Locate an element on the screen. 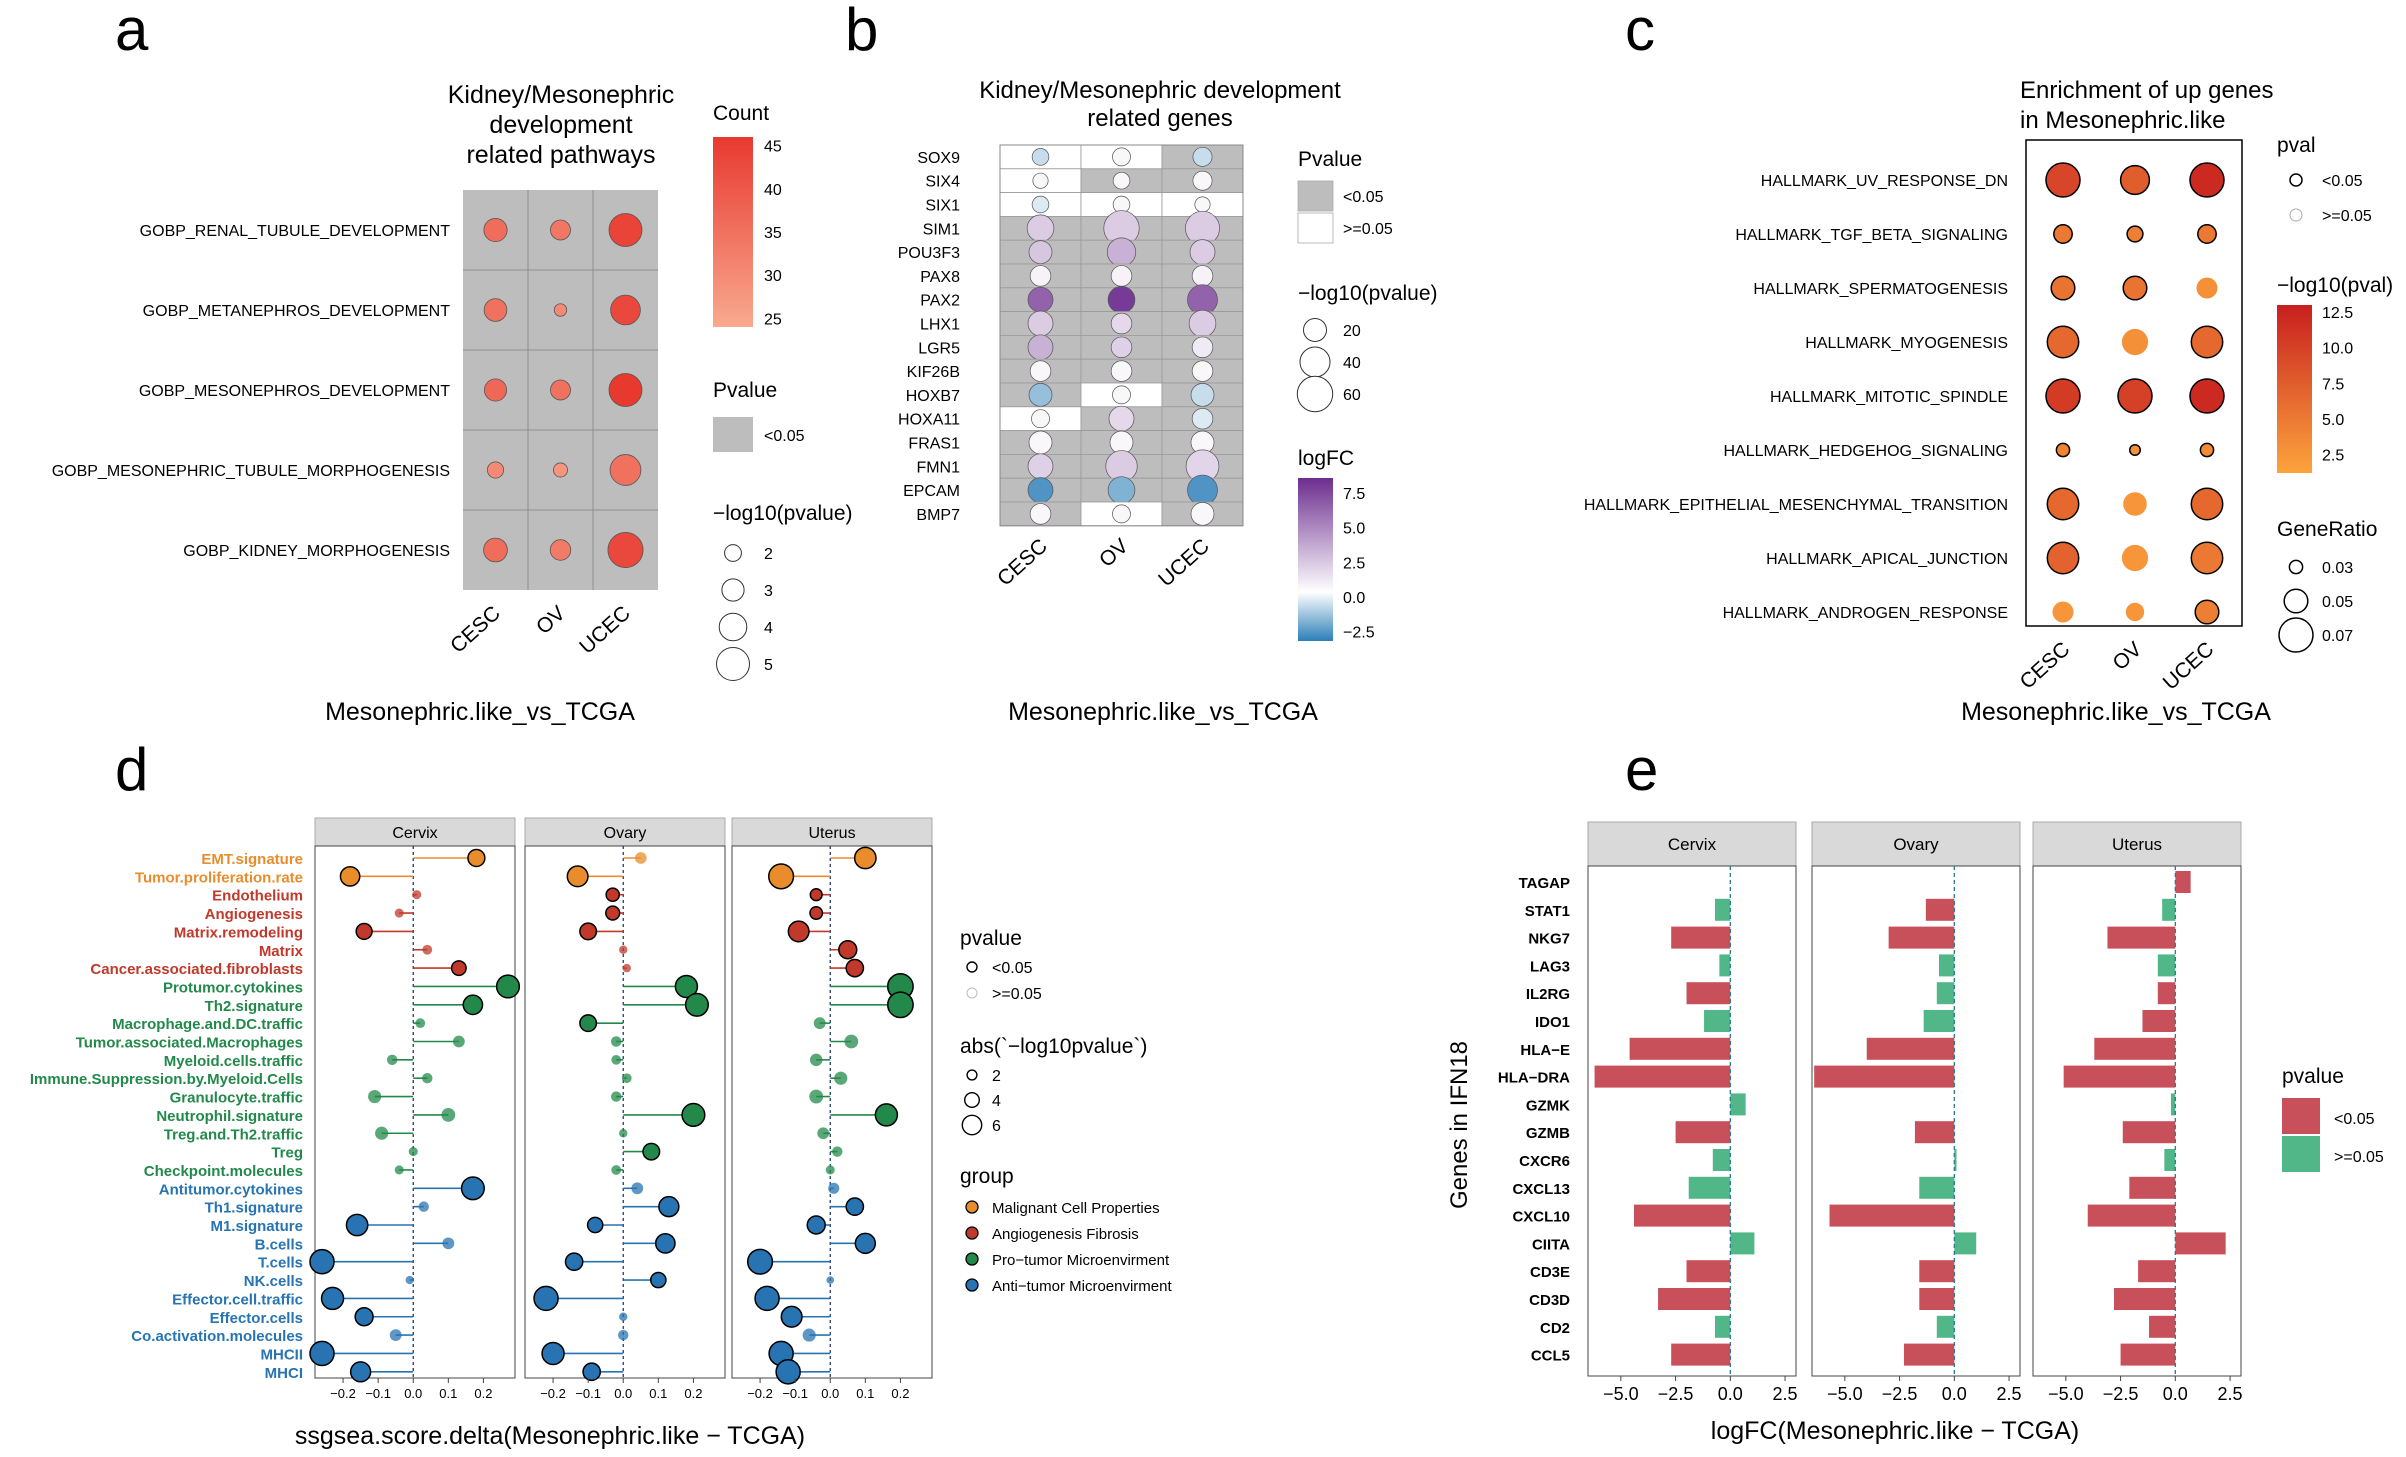 The width and height of the screenshot is (2406, 1457). signature-label: Macrophage.and.DC.traffic is located at coordinates (207, 1024).